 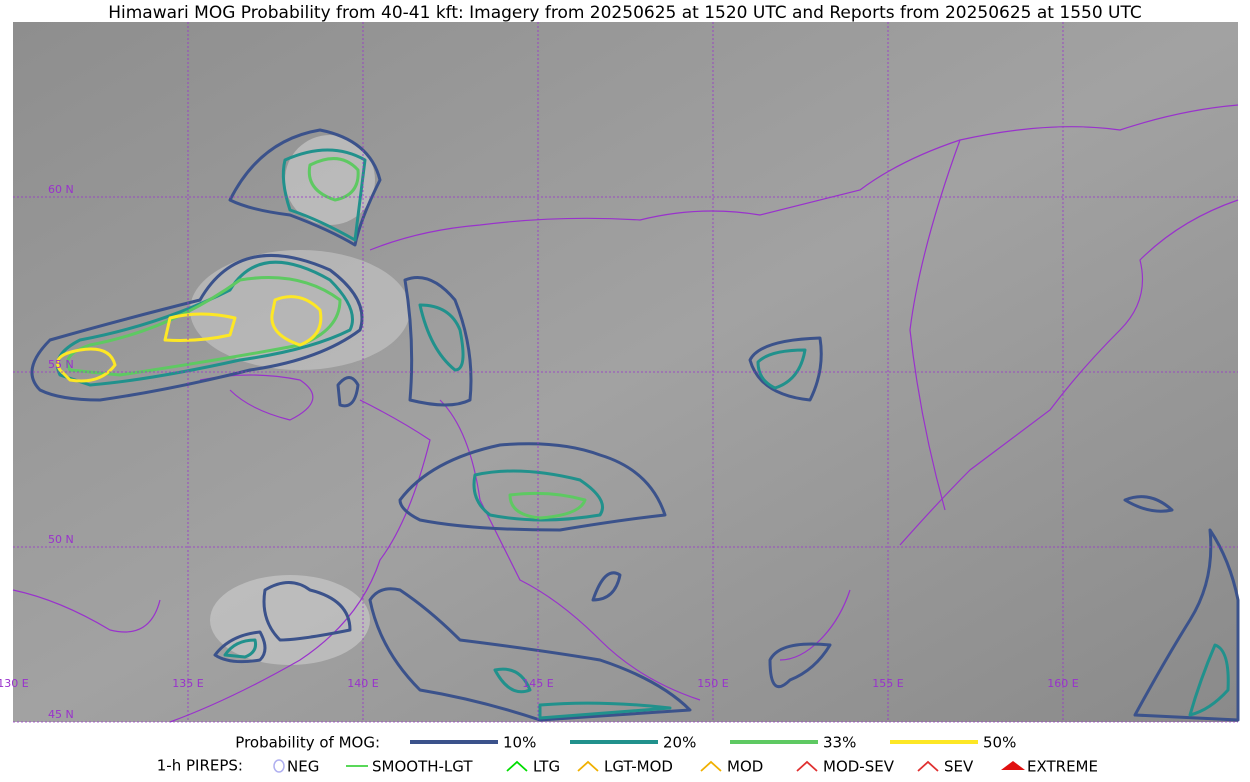 What do you see at coordinates (1062, 683) in the screenshot?
I see `lon-label: 160 E` at bounding box center [1062, 683].